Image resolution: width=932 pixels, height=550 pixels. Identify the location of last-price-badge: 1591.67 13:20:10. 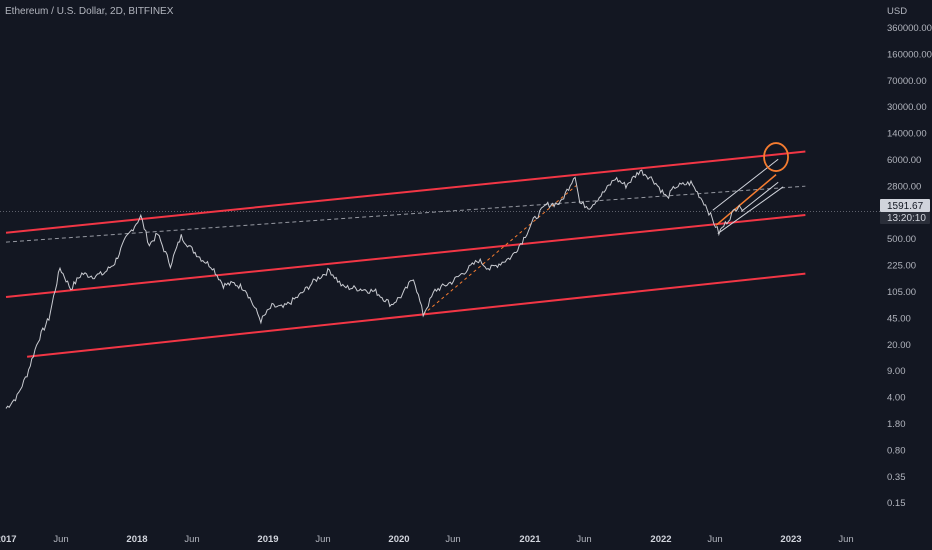
(905, 211).